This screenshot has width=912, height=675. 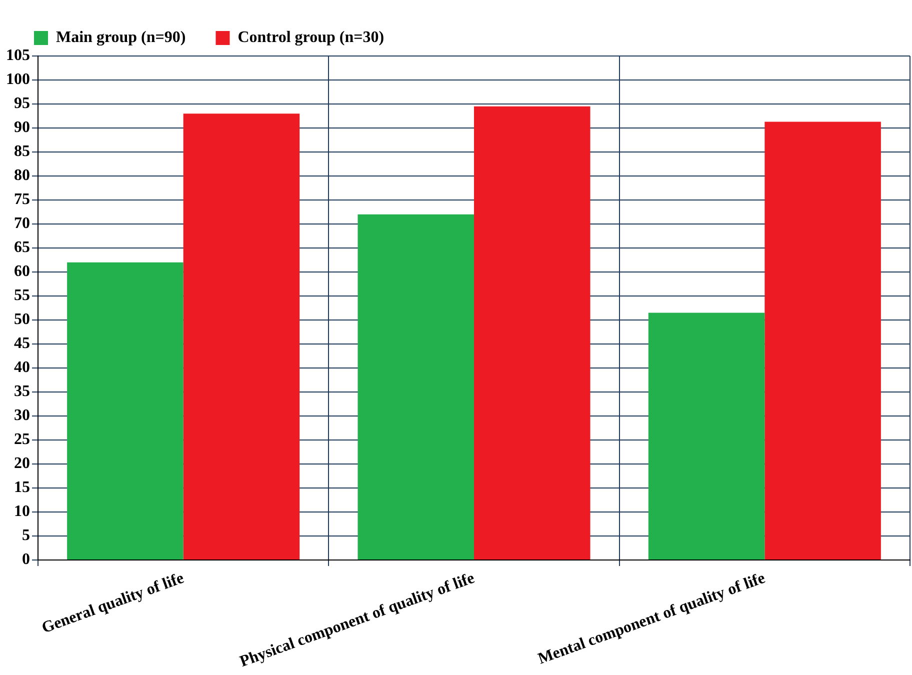 What do you see at coordinates (26, 535) in the screenshot?
I see `y-tick-label: 5` at bounding box center [26, 535].